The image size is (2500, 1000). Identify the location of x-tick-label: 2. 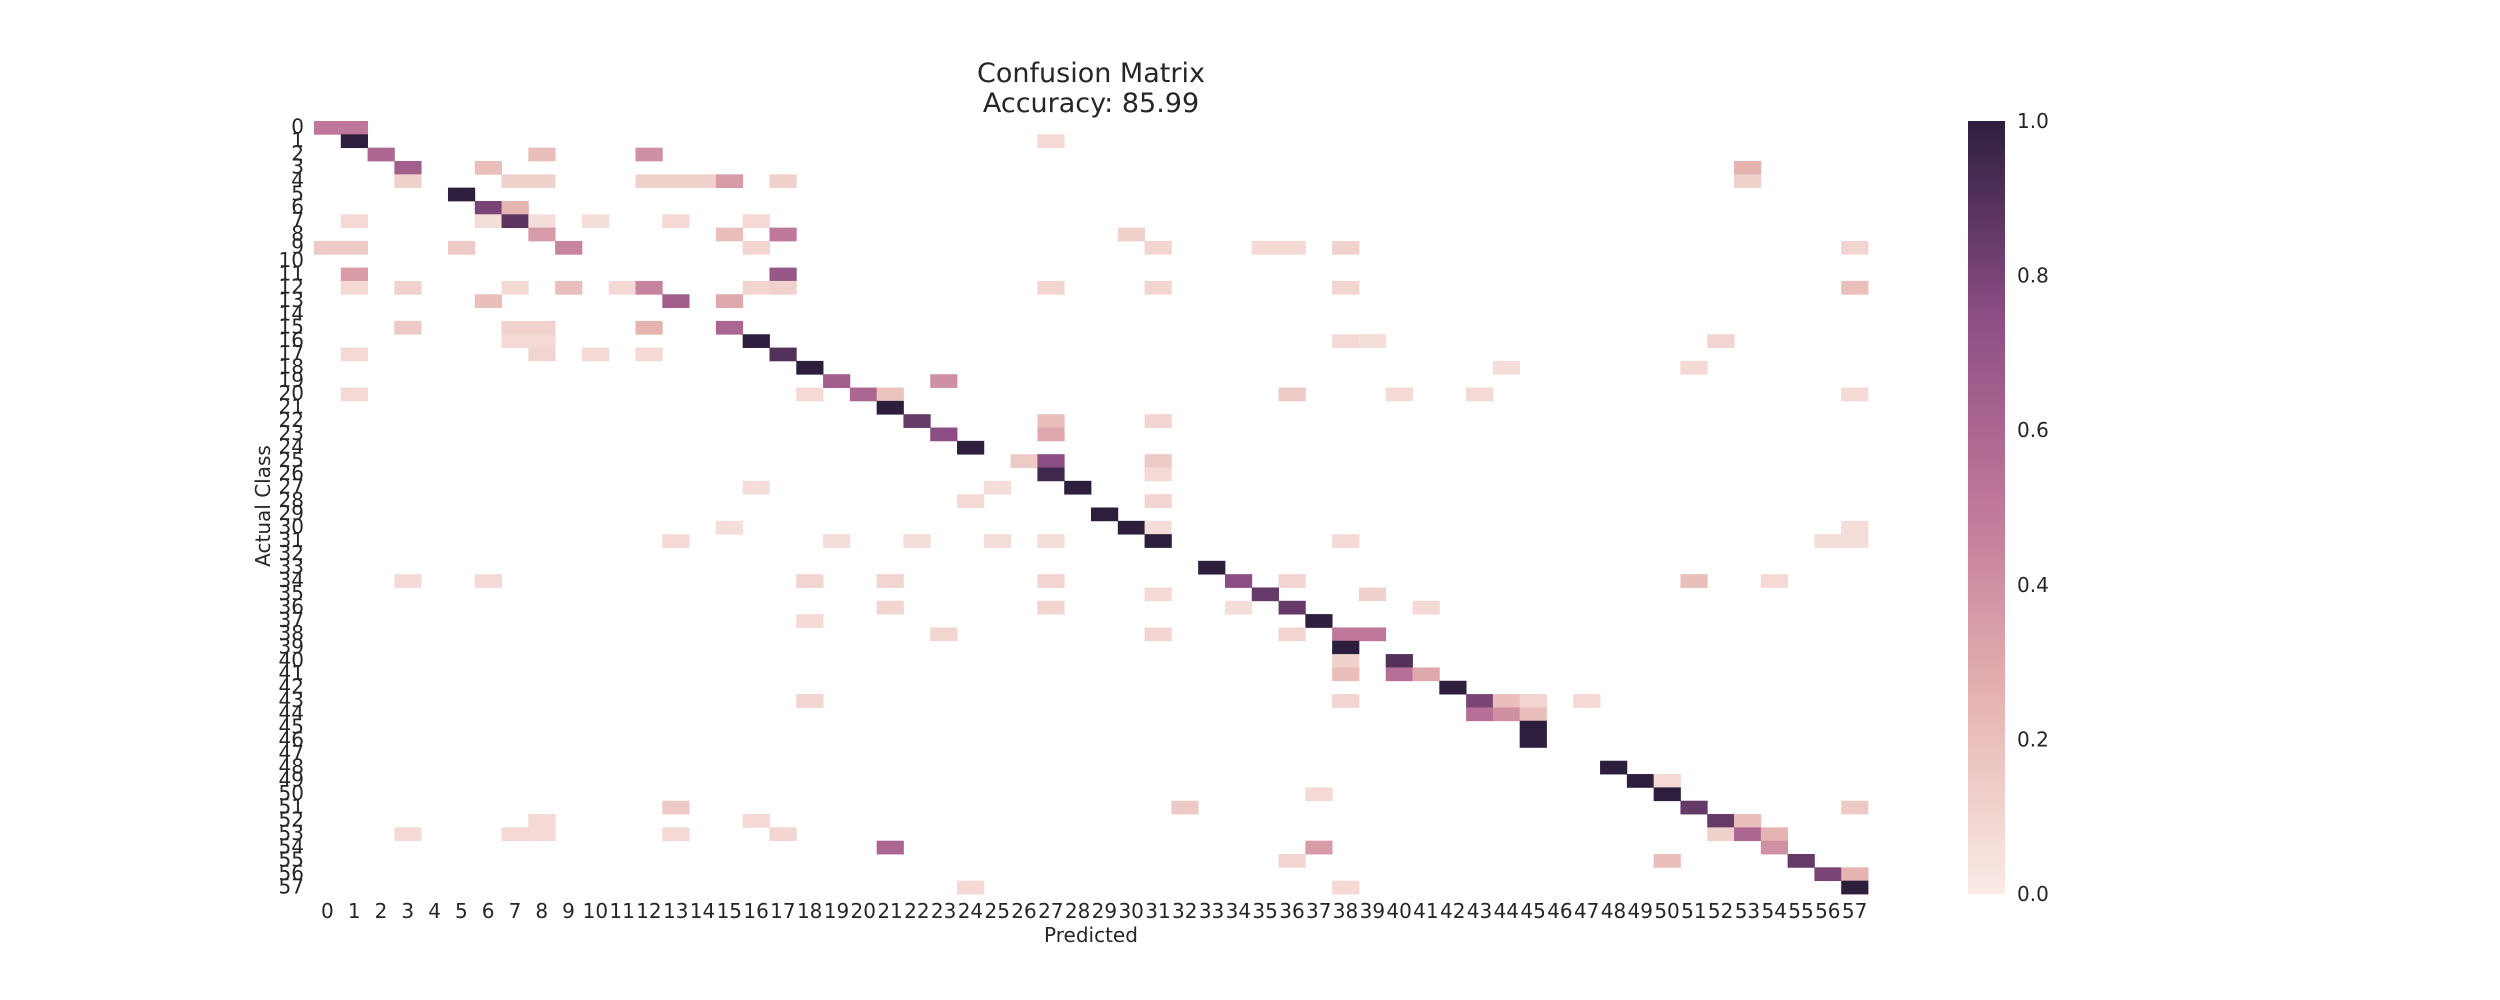
(381, 911).